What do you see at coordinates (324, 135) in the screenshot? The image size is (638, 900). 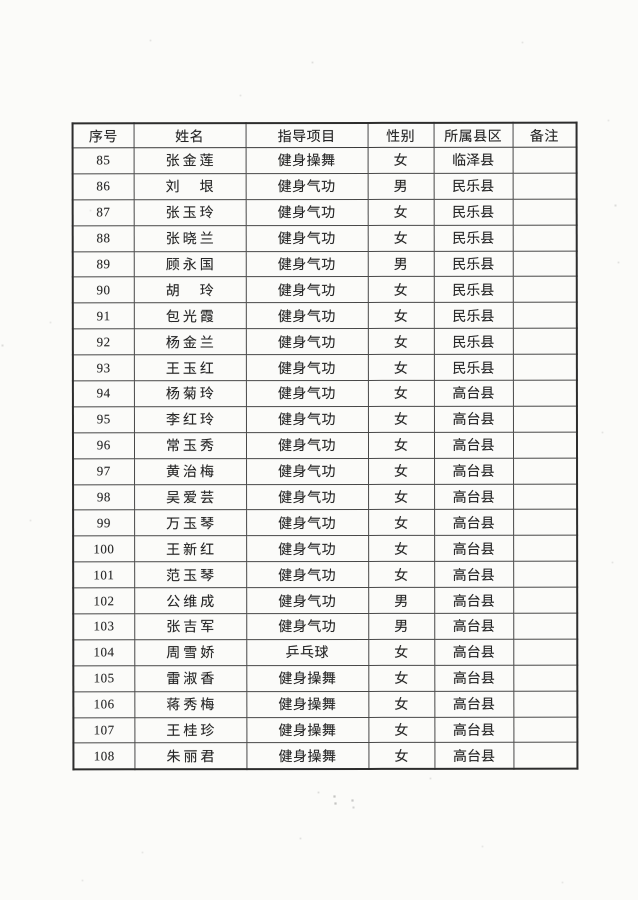 I see `table-row-header: 序号 姓名 指导项目 性别 所属县区 备注` at bounding box center [324, 135].